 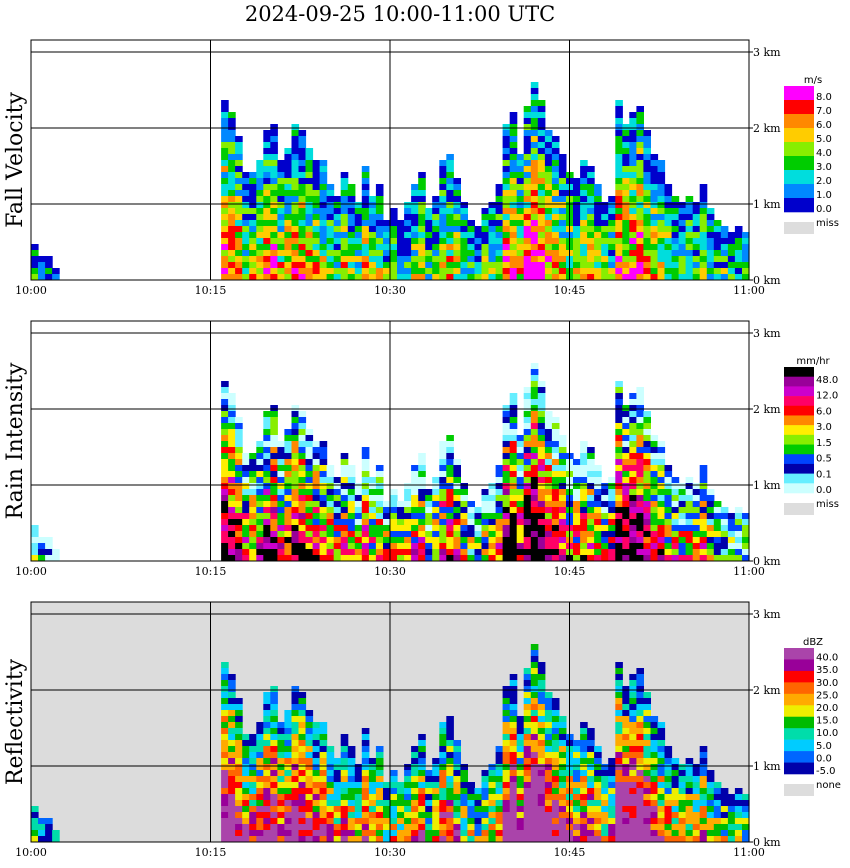 I want to click on legend-label: -5.0, so click(x=826, y=771).